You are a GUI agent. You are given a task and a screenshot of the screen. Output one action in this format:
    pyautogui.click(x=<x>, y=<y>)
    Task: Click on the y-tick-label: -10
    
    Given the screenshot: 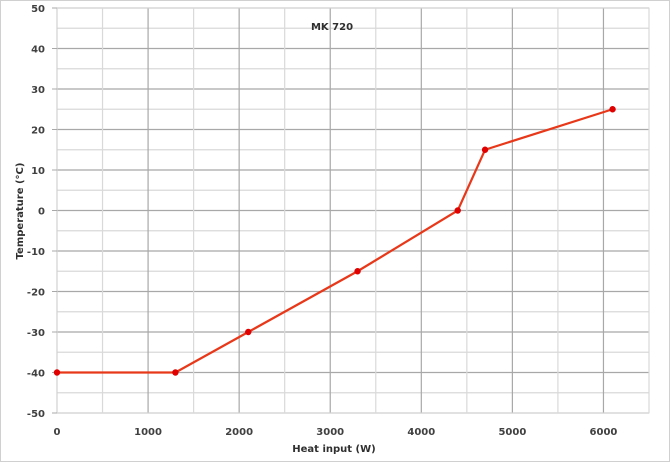 What is the action you would take?
    pyautogui.click(x=36, y=252)
    